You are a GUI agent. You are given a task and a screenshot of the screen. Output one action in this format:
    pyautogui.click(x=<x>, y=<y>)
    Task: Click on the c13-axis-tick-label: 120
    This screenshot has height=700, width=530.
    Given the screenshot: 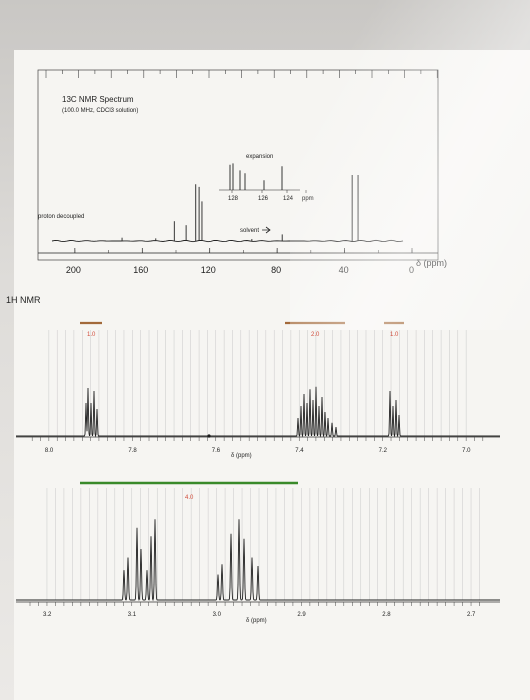 What is the action you would take?
    pyautogui.click(x=208, y=270)
    